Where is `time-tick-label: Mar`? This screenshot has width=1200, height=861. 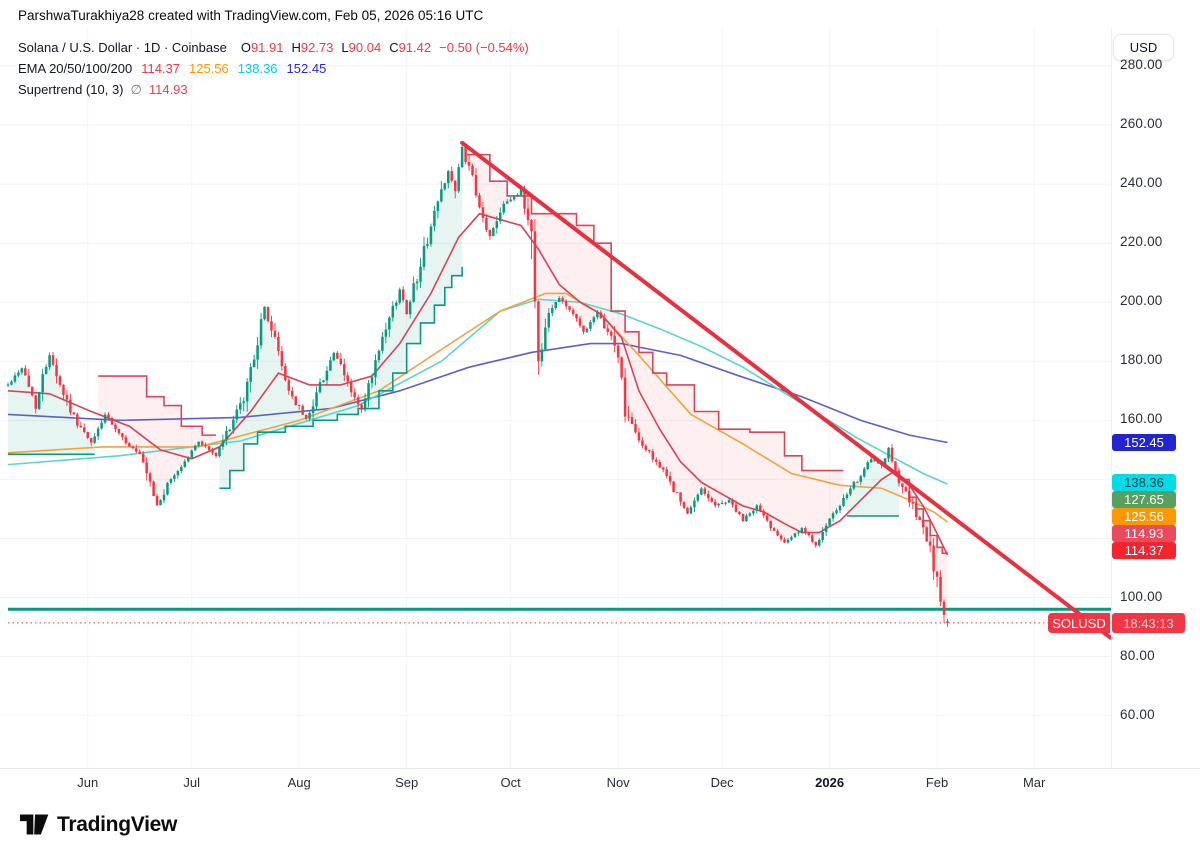
time-tick-label: Mar is located at coordinates (1034, 782).